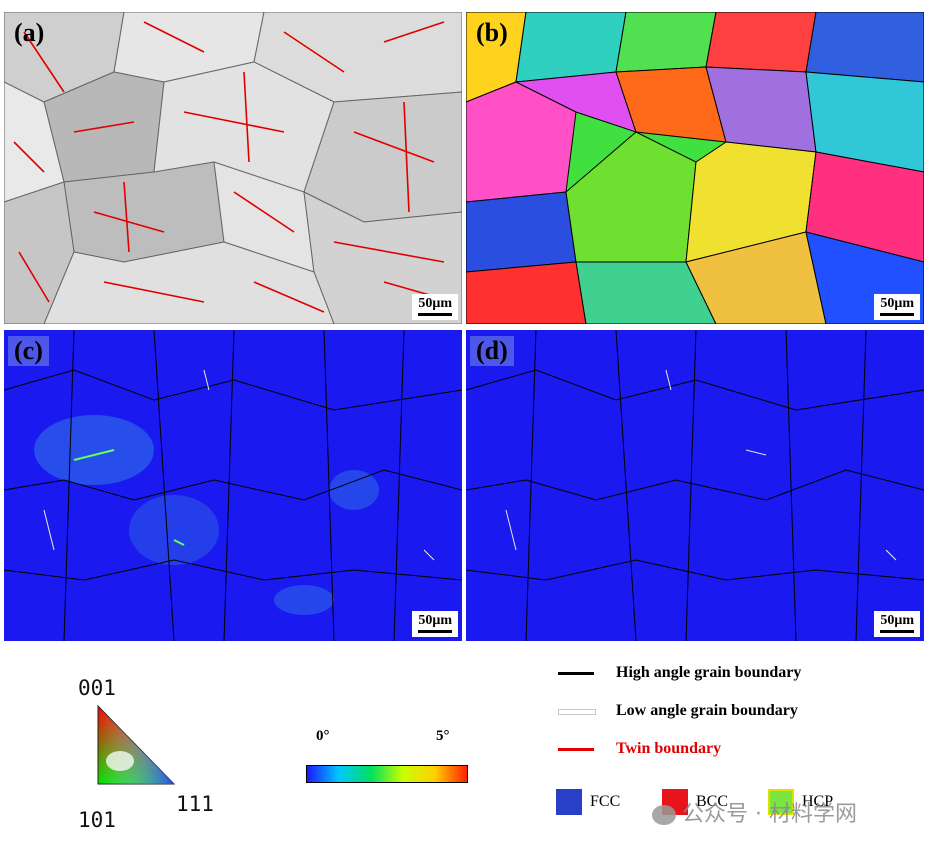  I want to click on colorbar-max-label: 5°, so click(443, 736).